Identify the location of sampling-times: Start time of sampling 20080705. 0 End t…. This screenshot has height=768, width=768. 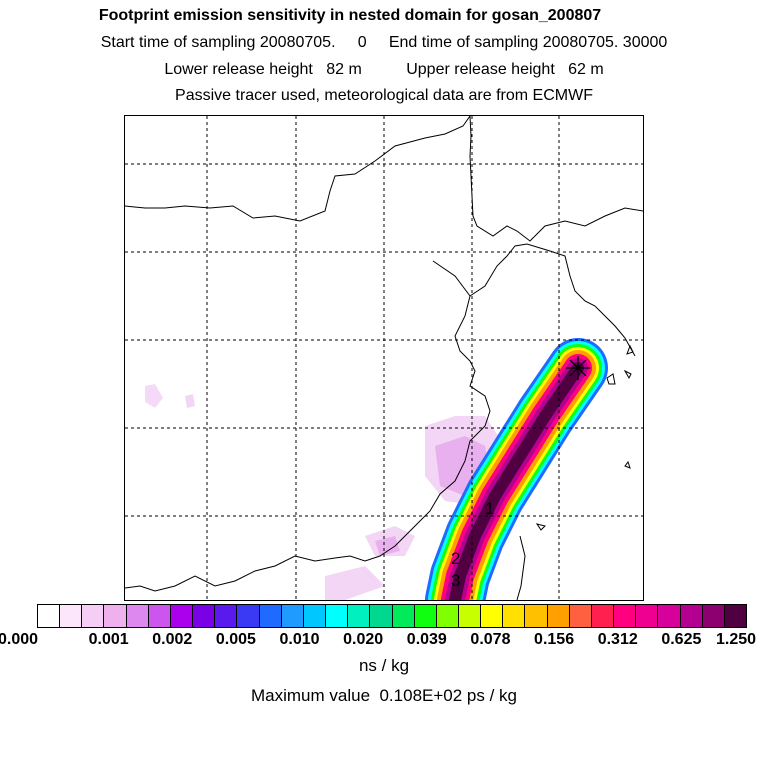
(384, 42).